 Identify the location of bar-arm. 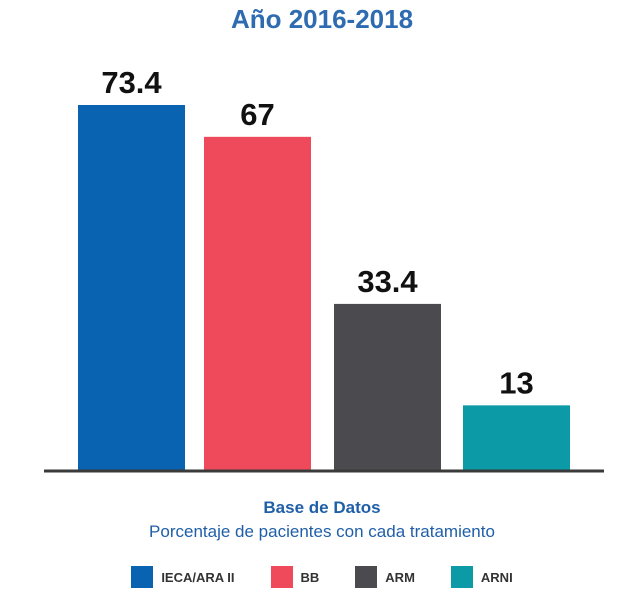
(387, 386).